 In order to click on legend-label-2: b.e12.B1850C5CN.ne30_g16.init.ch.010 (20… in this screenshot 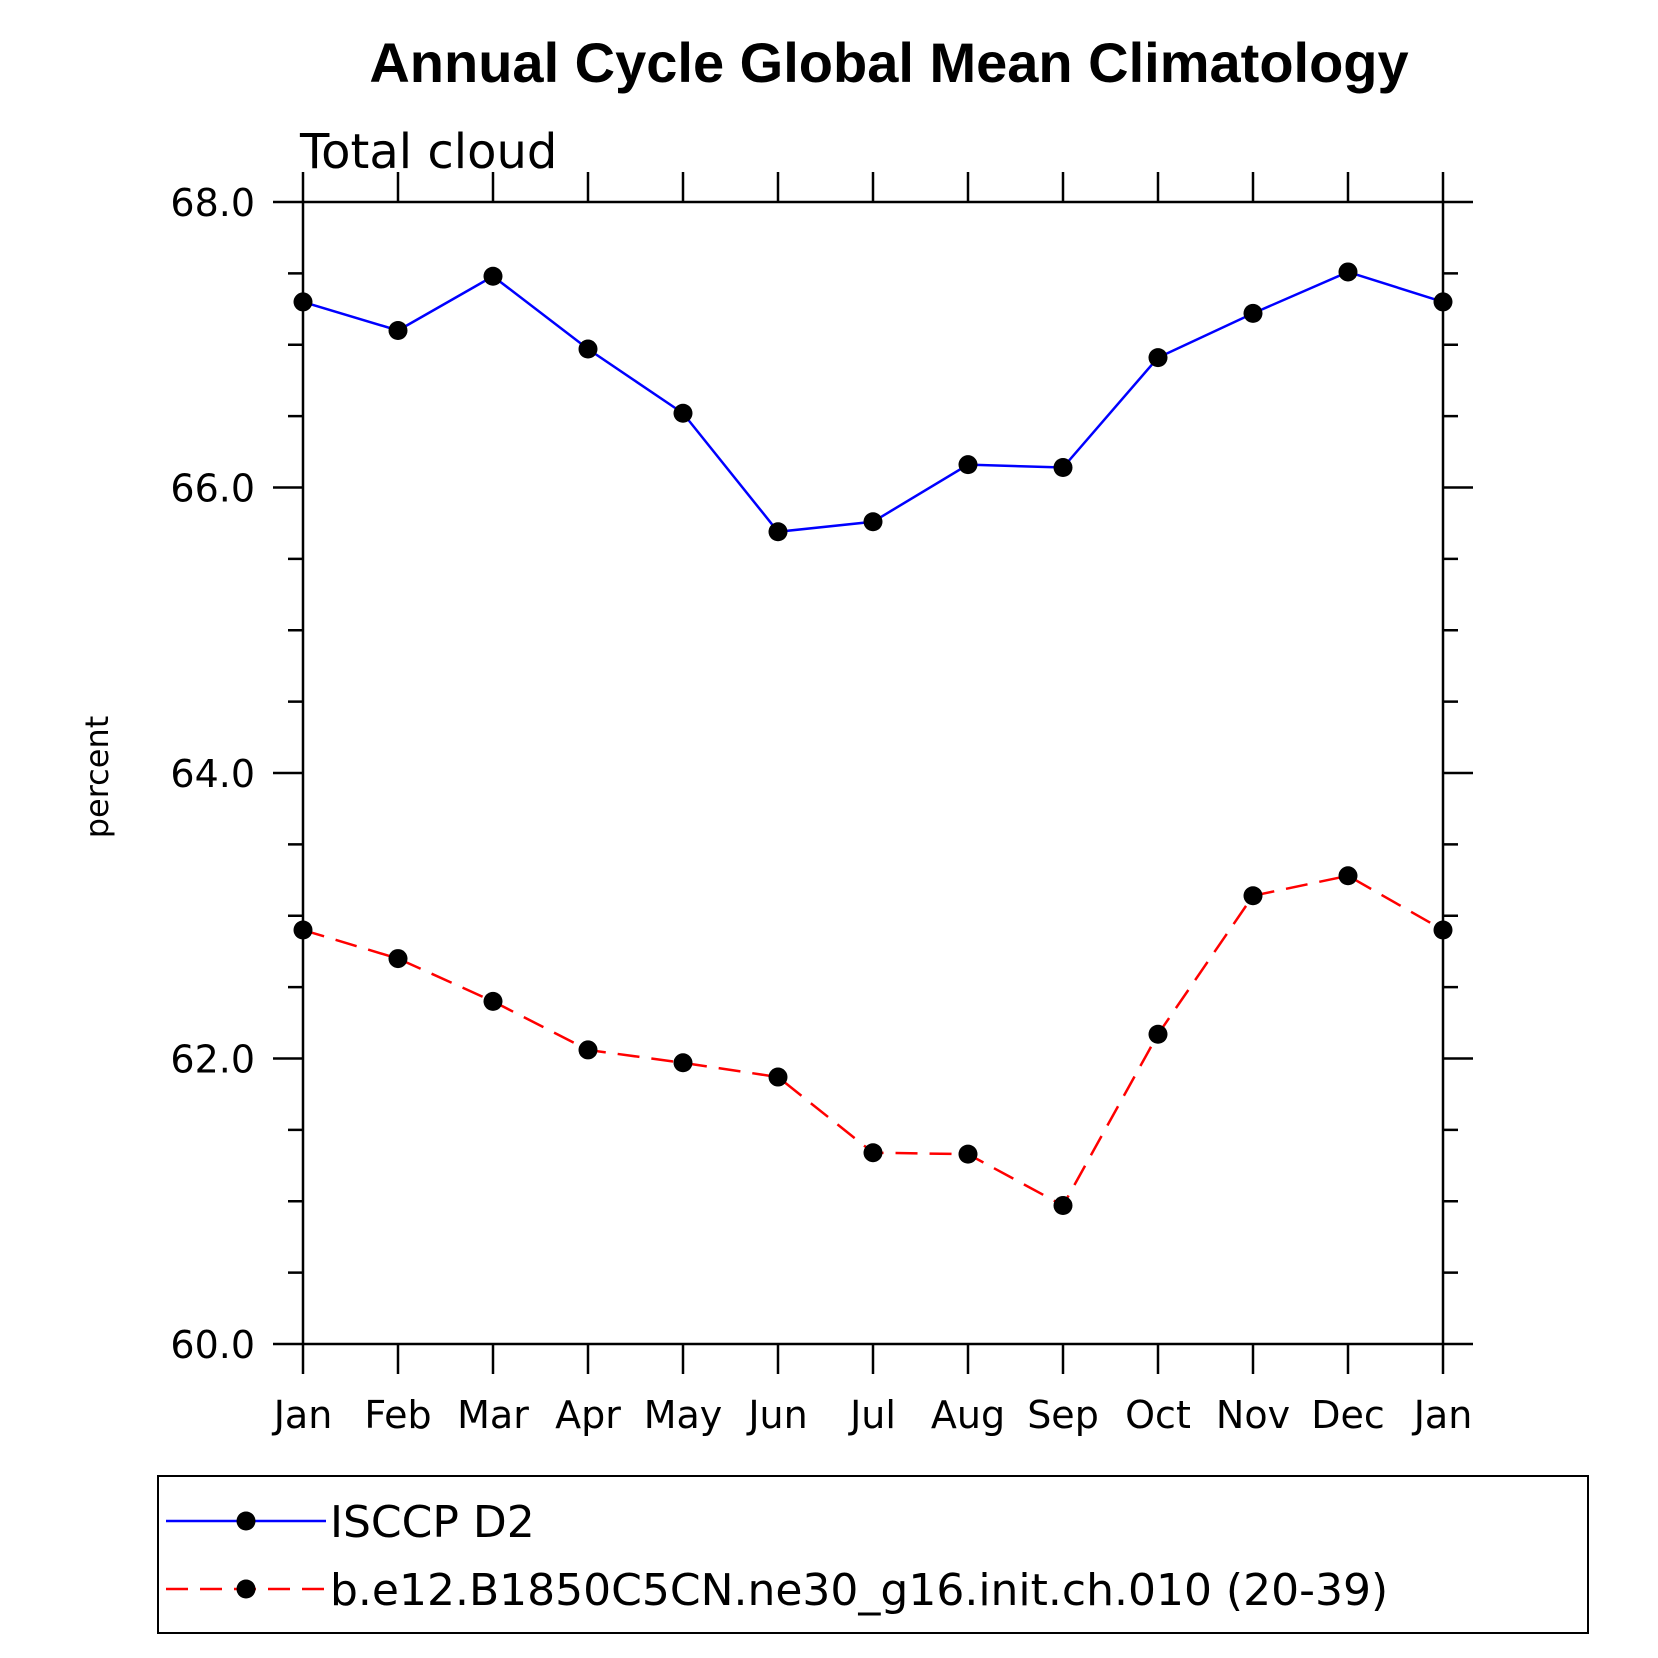, I will do `click(859, 1590)`.